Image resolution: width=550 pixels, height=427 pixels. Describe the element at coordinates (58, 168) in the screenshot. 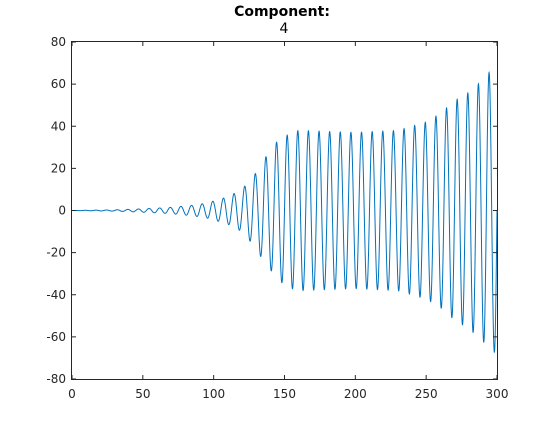

I see `y-tick-label: 20` at that location.